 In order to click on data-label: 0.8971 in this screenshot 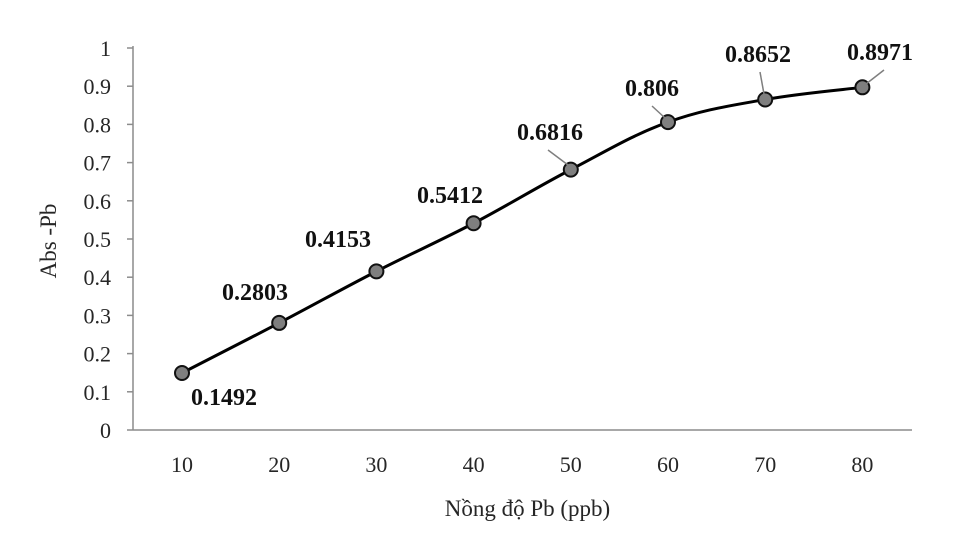, I will do `click(880, 53)`.